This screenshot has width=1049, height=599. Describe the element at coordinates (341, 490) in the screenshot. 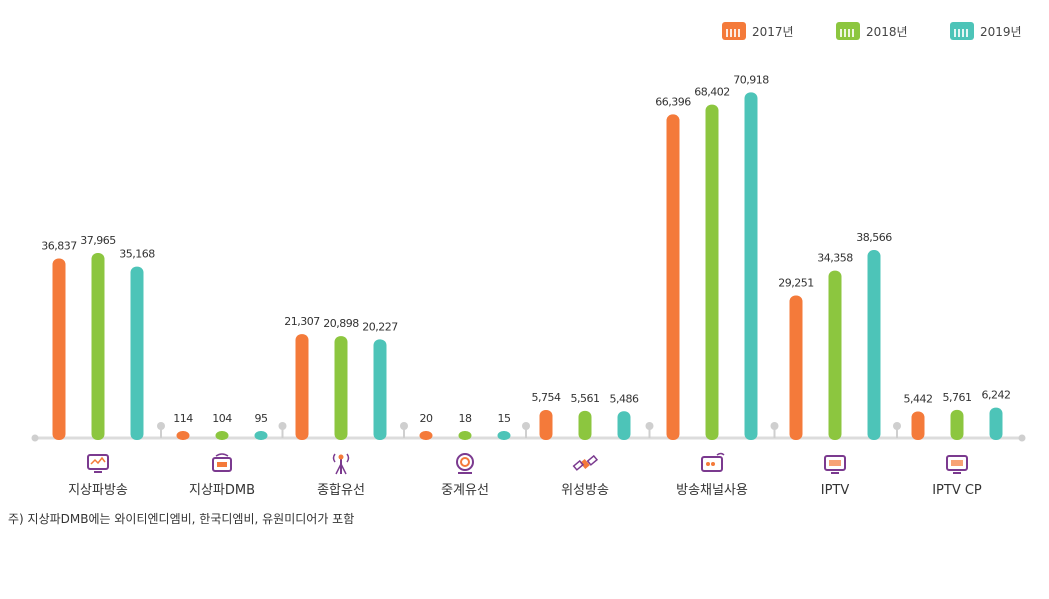

I see `category-label: 종합유선` at that location.